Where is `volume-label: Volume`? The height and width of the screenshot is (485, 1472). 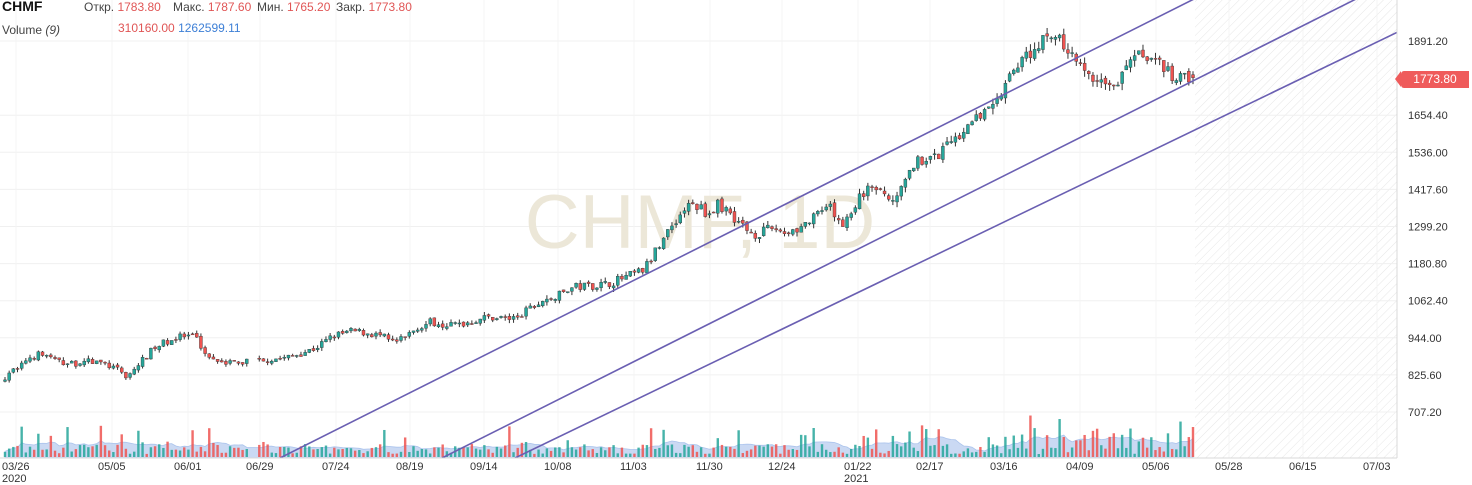 volume-label: Volume is located at coordinates (22, 30).